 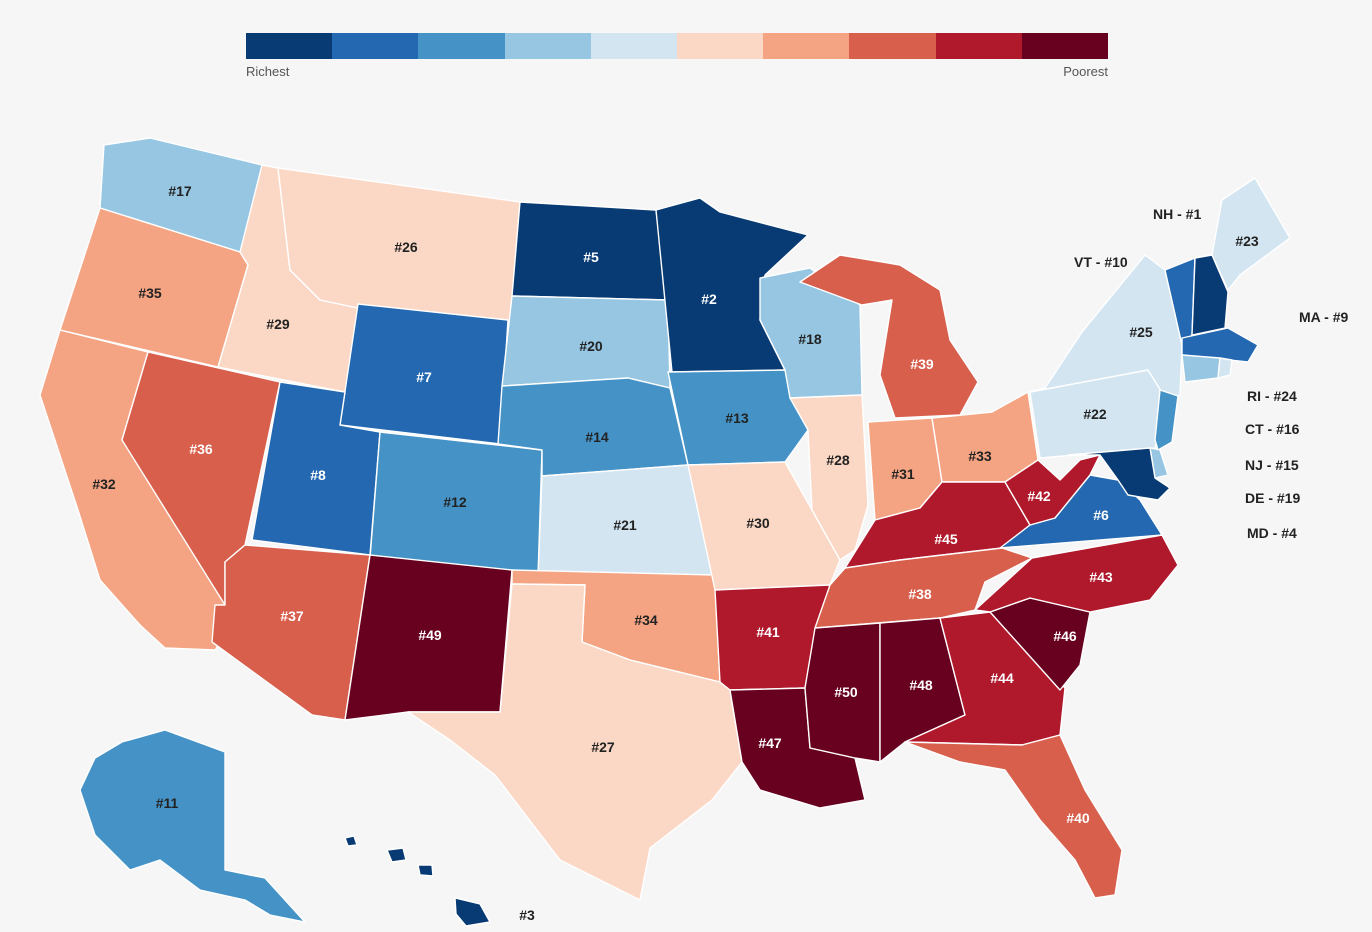 I want to click on state-AZ, so click(x=291, y=632).